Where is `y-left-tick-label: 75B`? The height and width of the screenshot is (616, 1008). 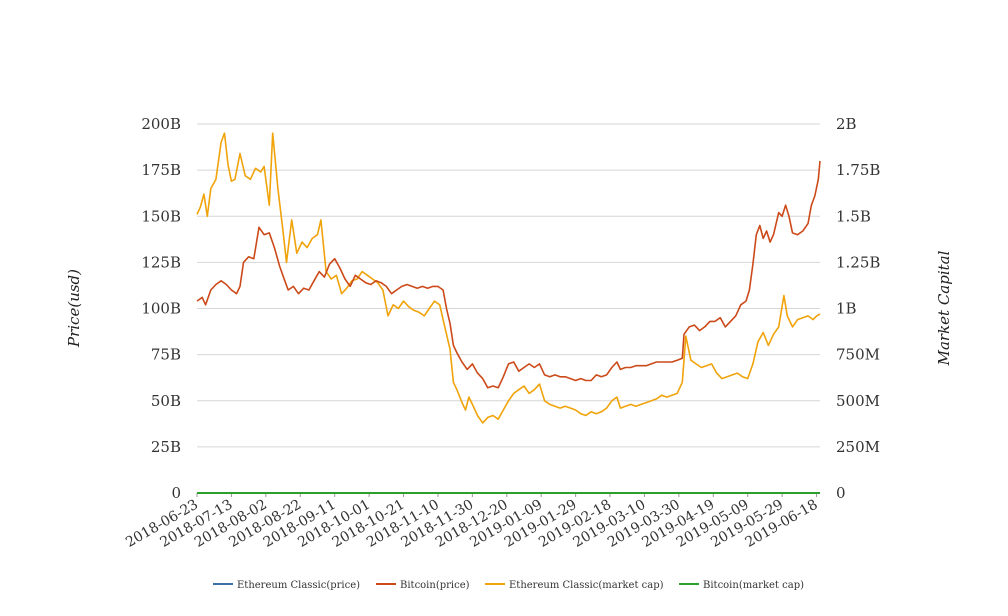 y-left-tick-label: 75B is located at coordinates (166, 355).